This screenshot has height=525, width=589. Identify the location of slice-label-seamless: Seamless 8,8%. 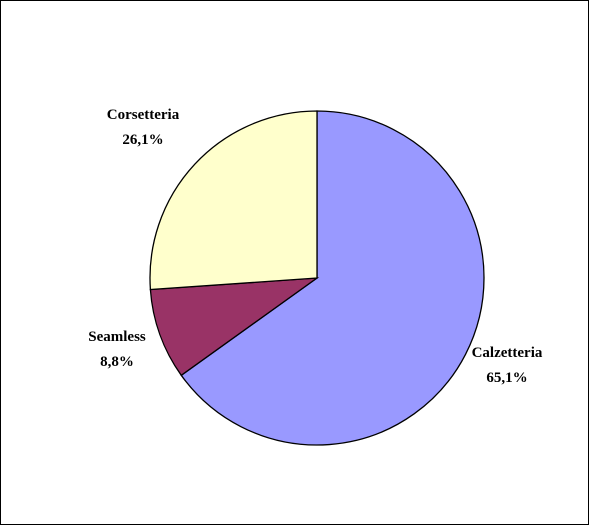
(117, 349).